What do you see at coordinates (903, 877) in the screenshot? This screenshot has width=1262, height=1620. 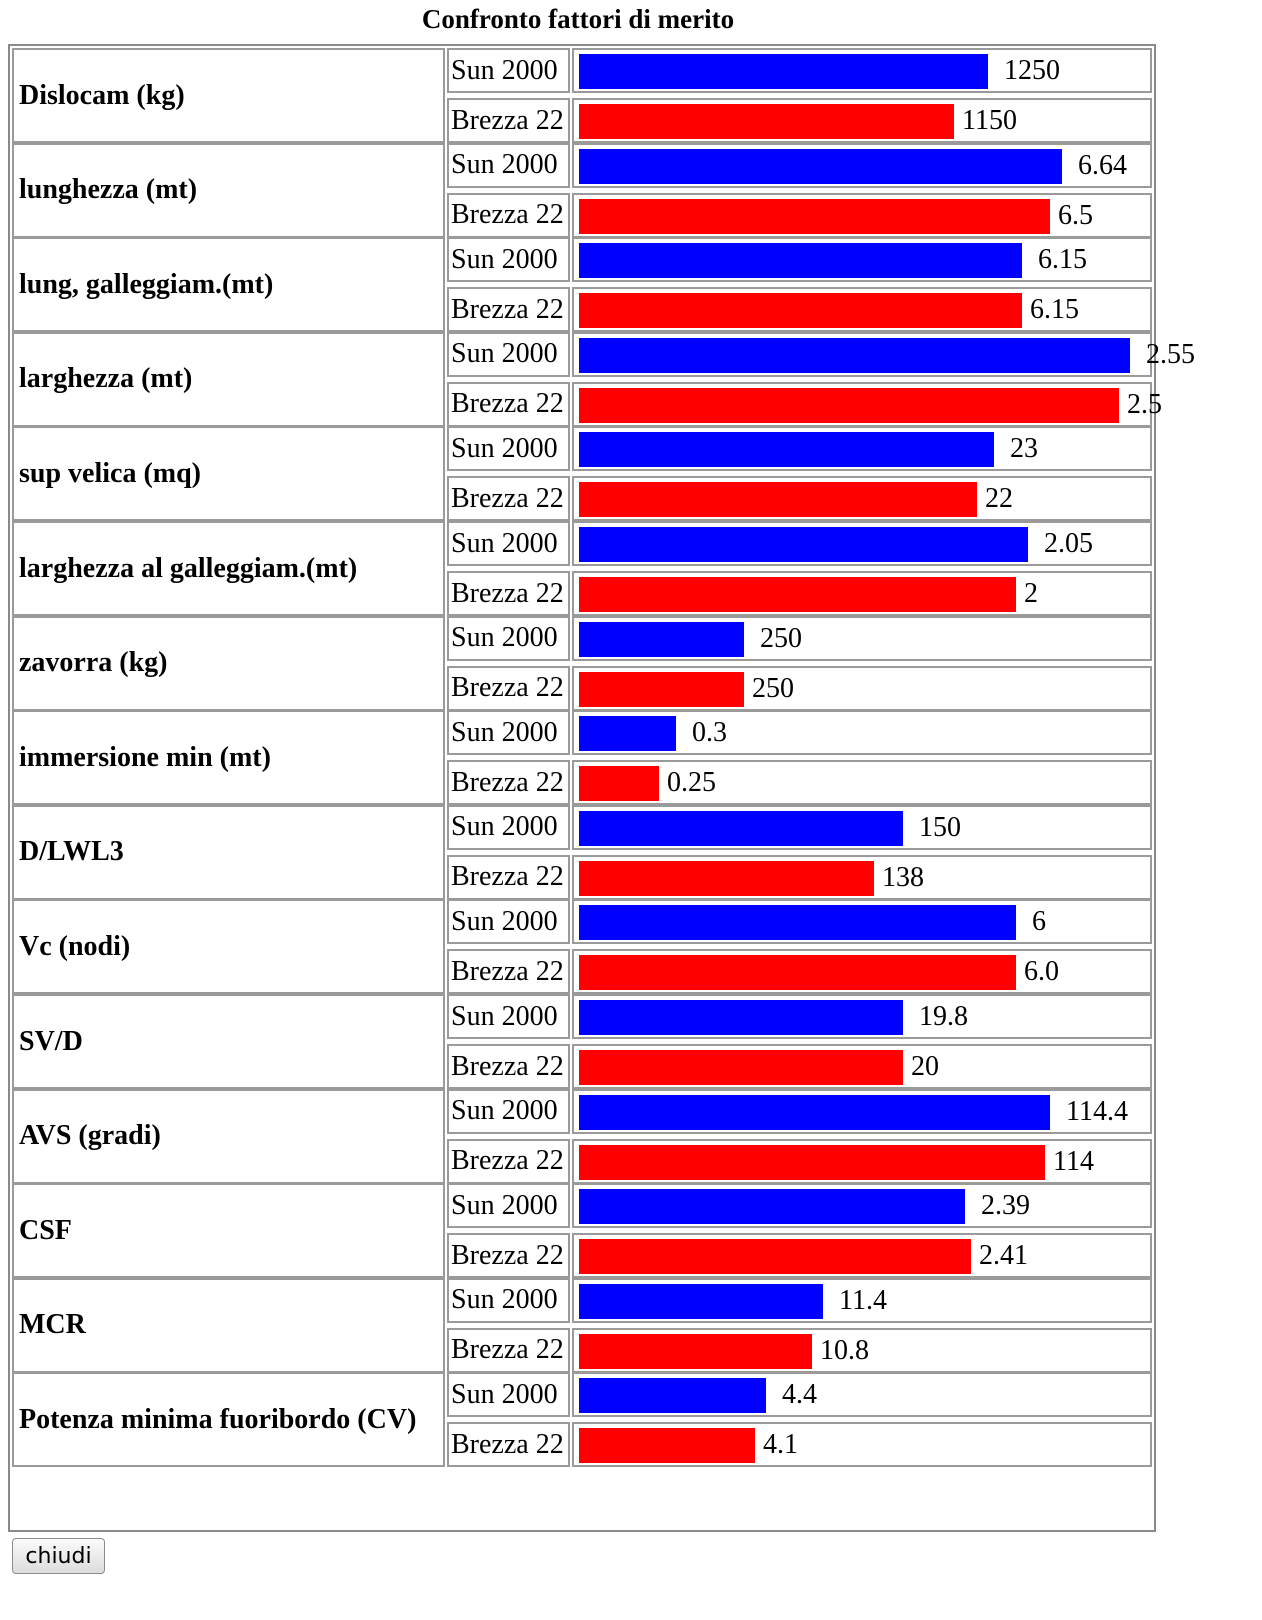 I see `value-label: 138` at bounding box center [903, 877].